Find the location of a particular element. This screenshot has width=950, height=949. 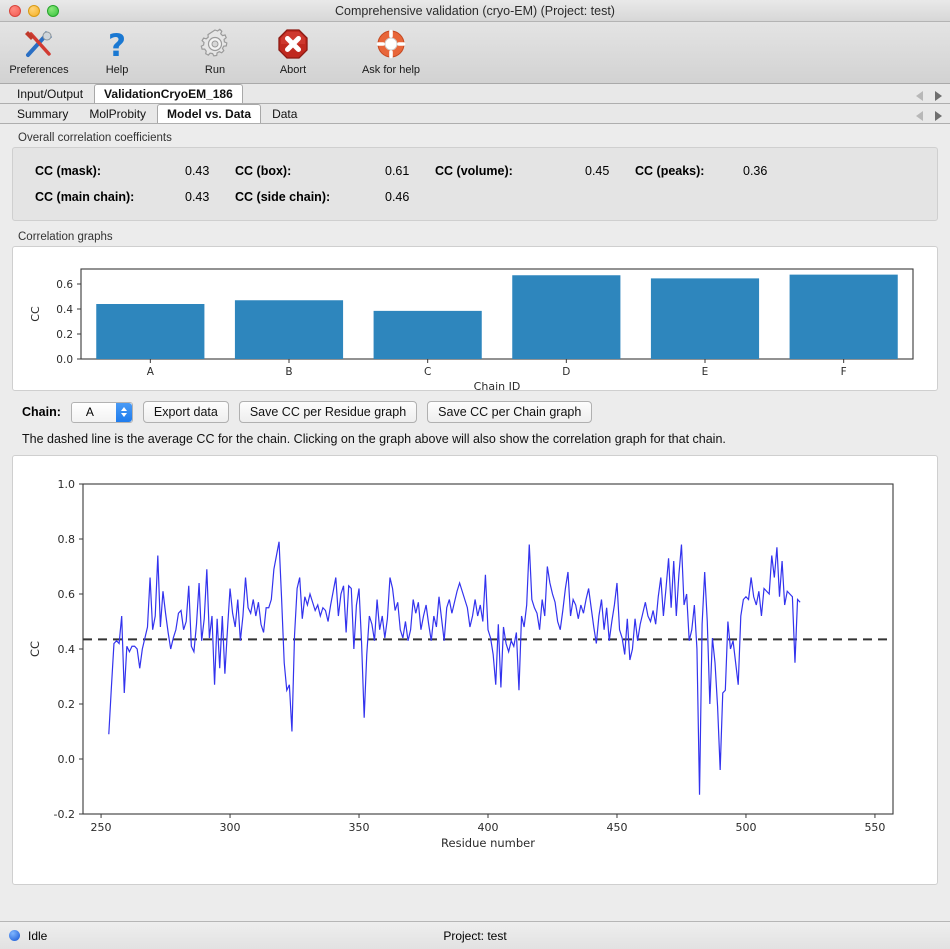

run-button: Run is located at coordinates (215, 50).